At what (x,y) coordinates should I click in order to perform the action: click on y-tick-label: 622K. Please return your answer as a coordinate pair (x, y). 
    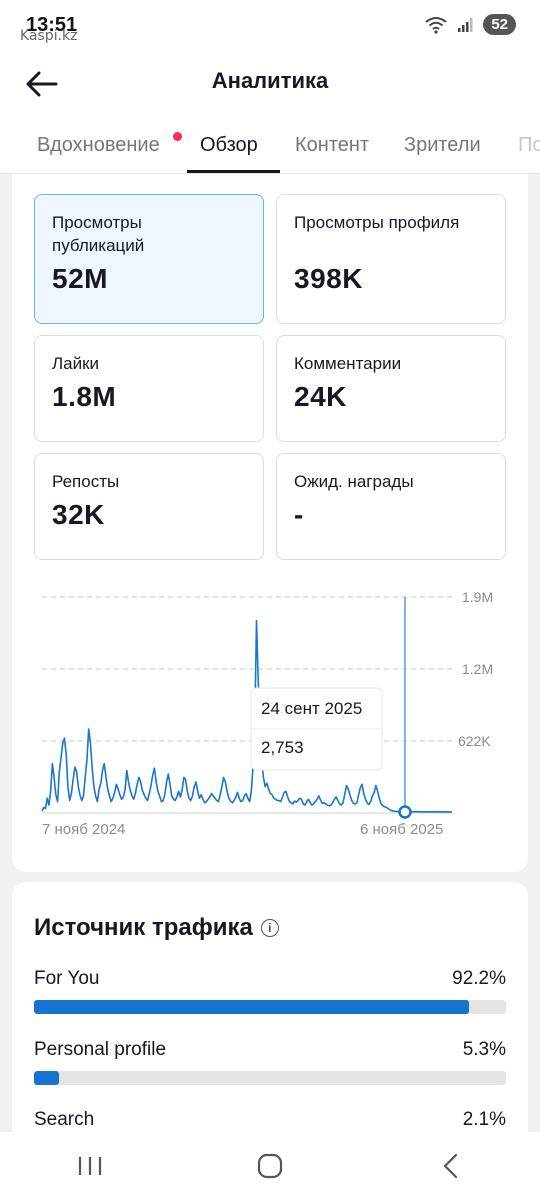
    Looking at the image, I should click on (474, 741).